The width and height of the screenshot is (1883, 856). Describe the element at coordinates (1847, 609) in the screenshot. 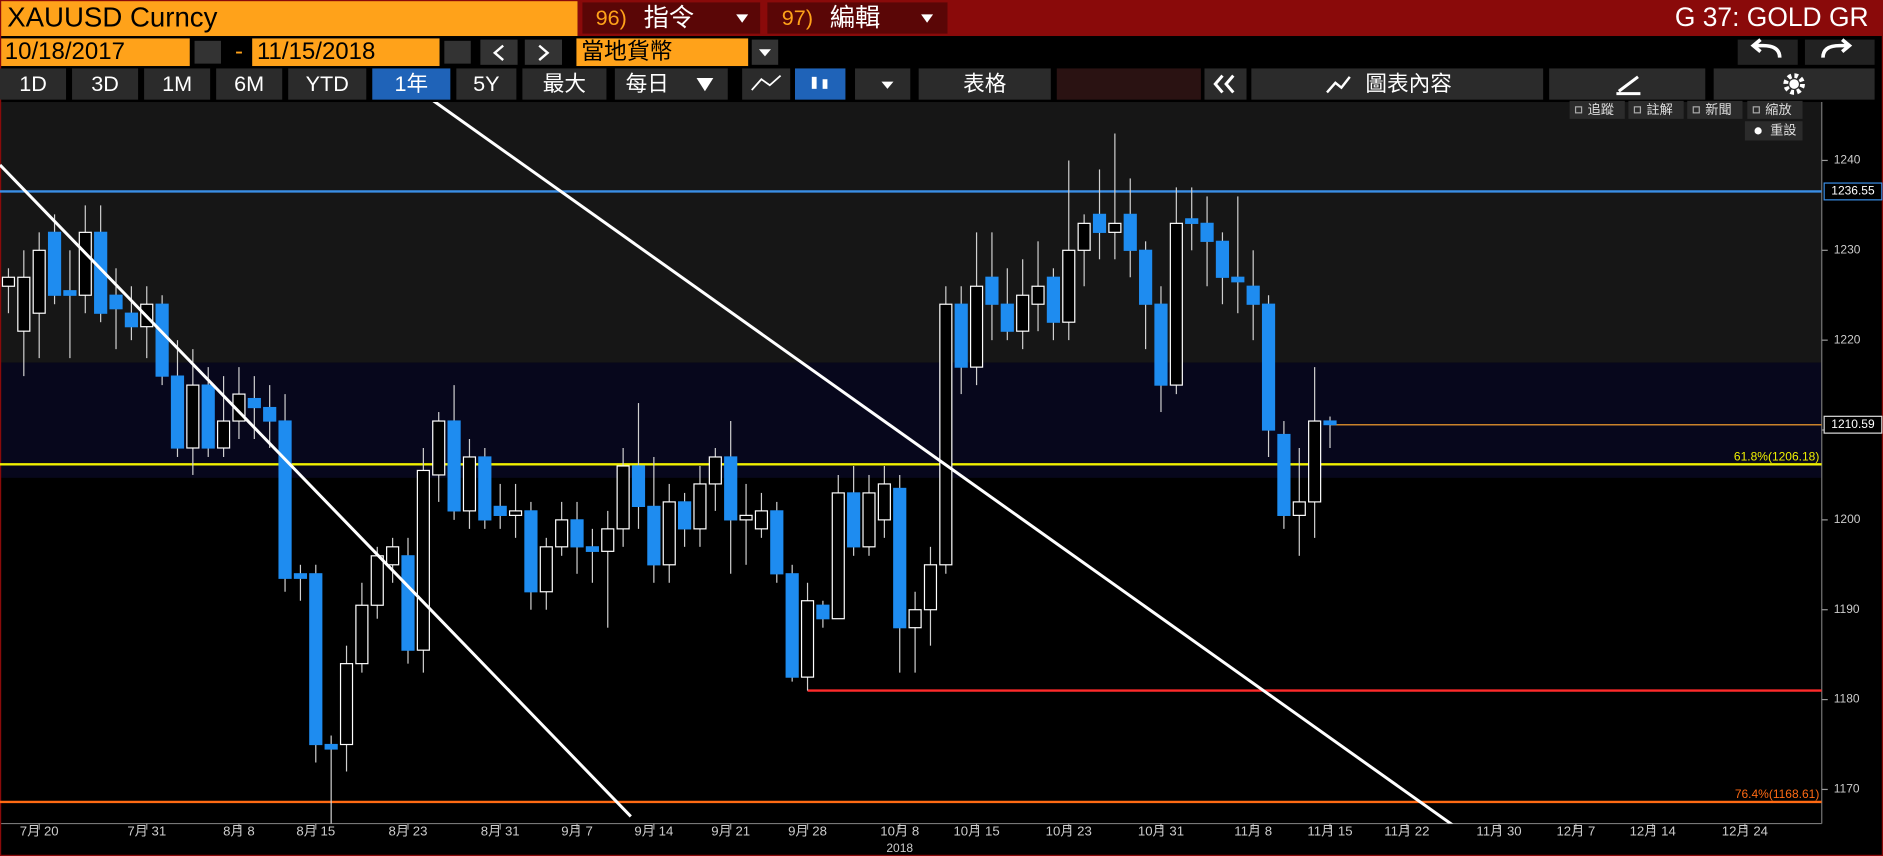

I see `y-tick-label: 1190` at that location.